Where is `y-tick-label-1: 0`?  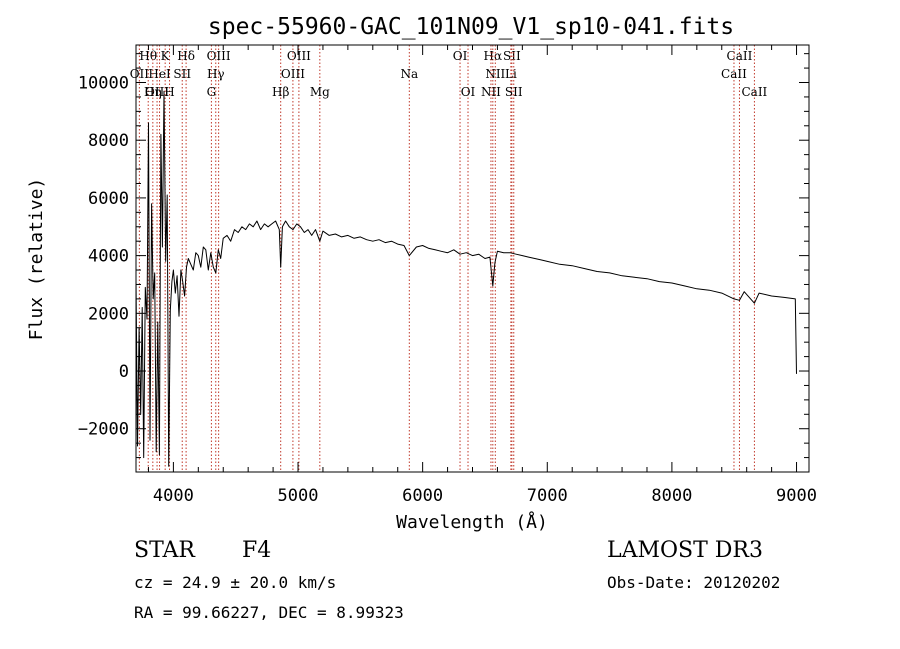 y-tick-label-1: 0 is located at coordinates (124, 372).